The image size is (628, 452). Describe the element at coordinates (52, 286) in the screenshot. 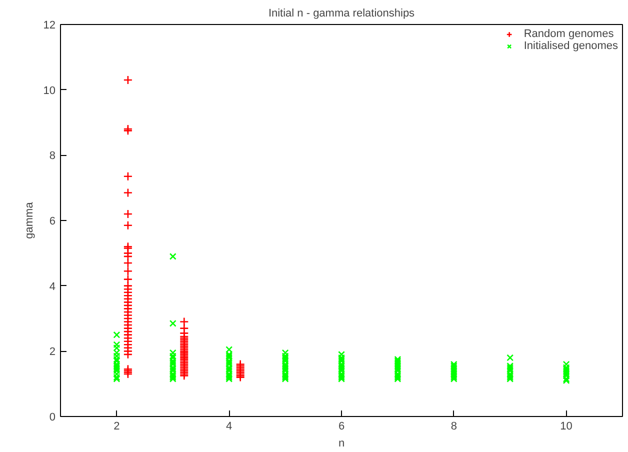

I see `y-tick-label: 4` at that location.